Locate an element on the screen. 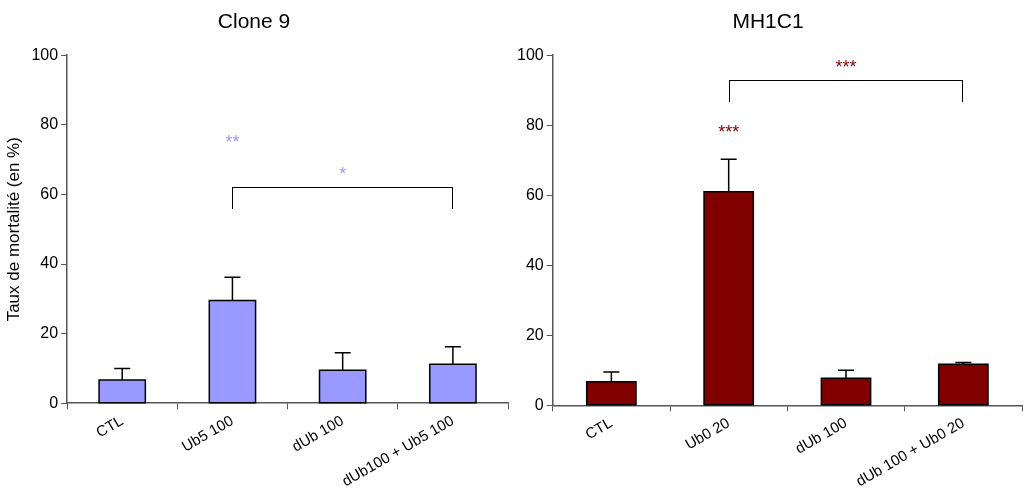  x-tick-label: Ub0 20 is located at coordinates (707, 433).